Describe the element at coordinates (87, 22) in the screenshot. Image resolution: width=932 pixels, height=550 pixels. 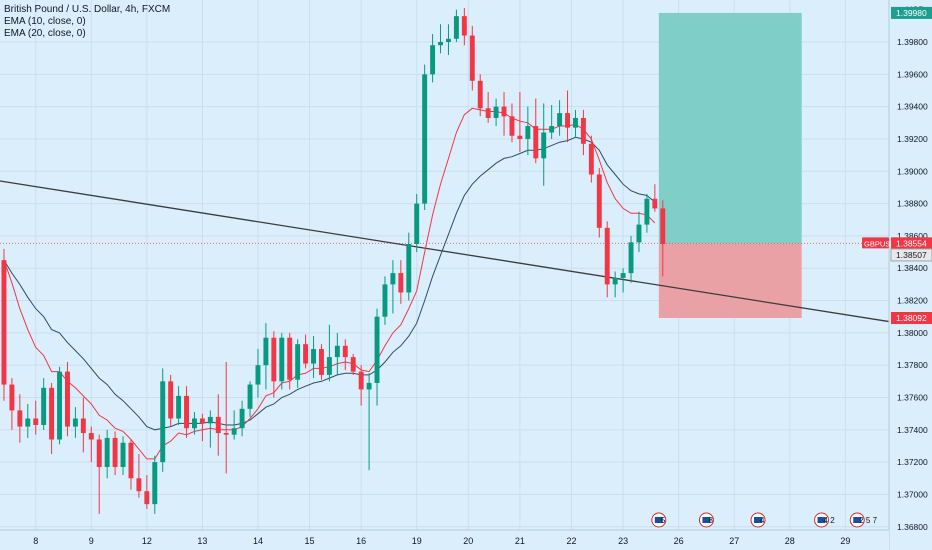
I see `ema10-legend: EMA (10, close, 0)` at that location.